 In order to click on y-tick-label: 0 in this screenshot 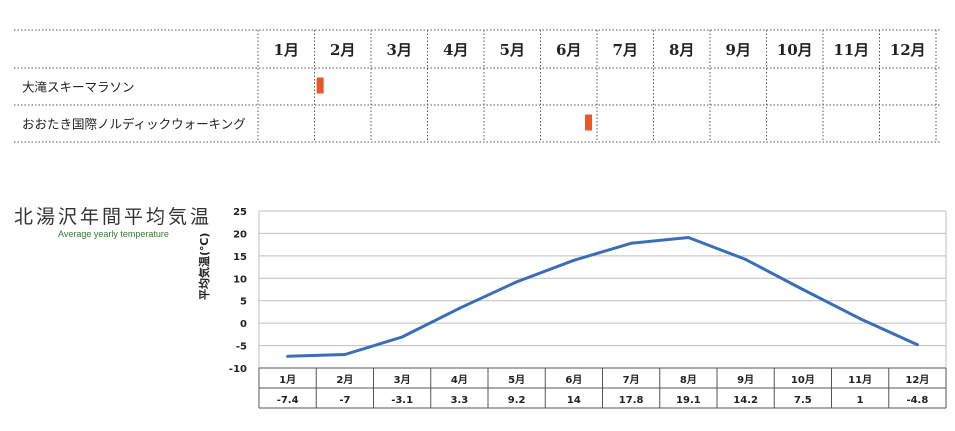, I will do `click(243, 324)`.